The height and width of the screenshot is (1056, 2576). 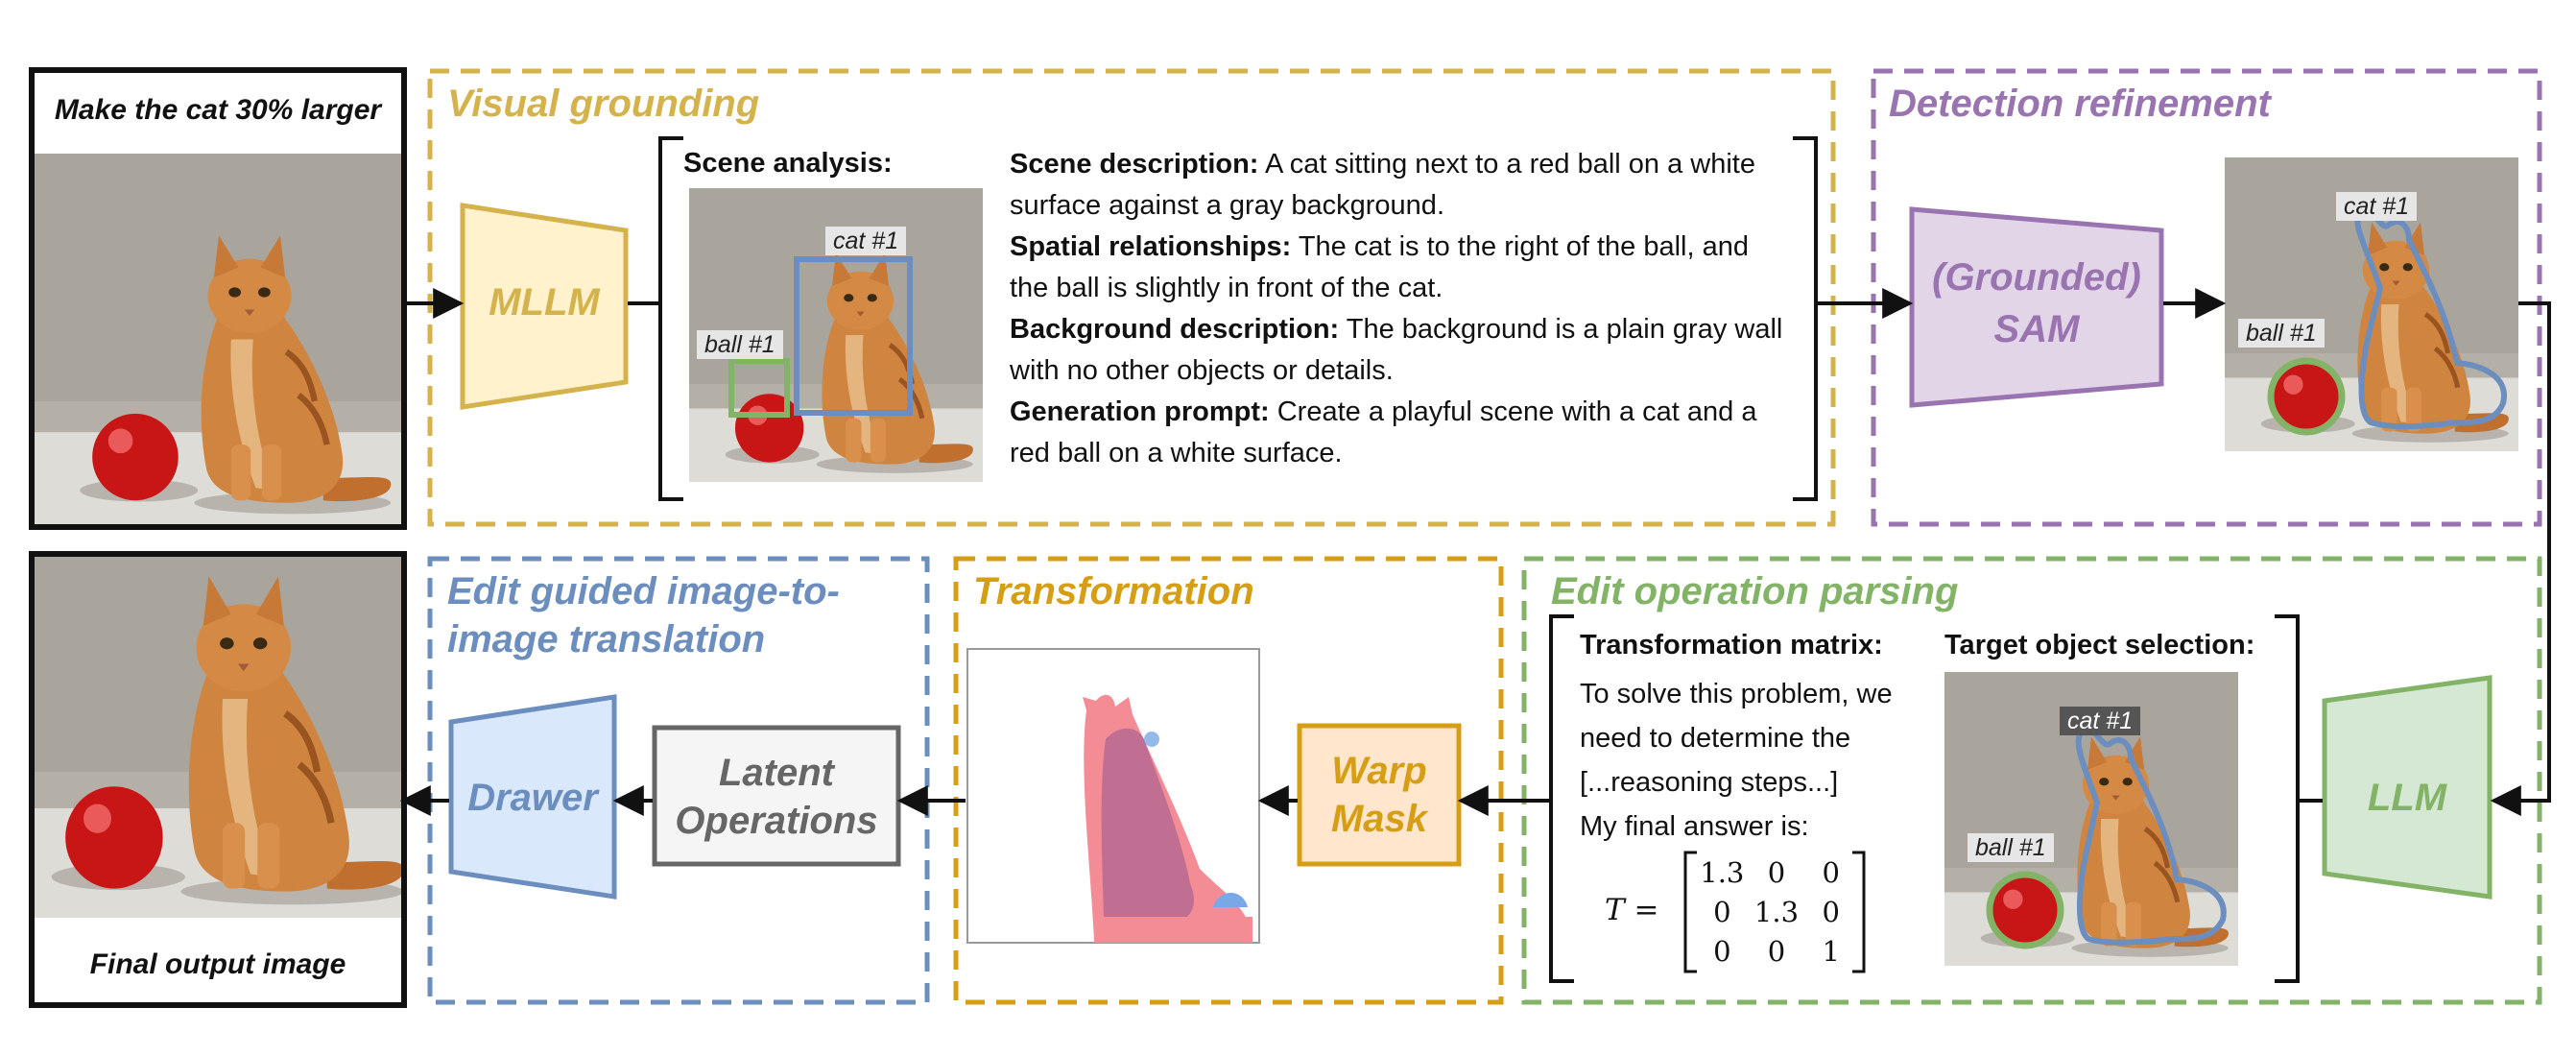 I want to click on reasoning-line: To solve this problem, we, so click(x=1736, y=694).